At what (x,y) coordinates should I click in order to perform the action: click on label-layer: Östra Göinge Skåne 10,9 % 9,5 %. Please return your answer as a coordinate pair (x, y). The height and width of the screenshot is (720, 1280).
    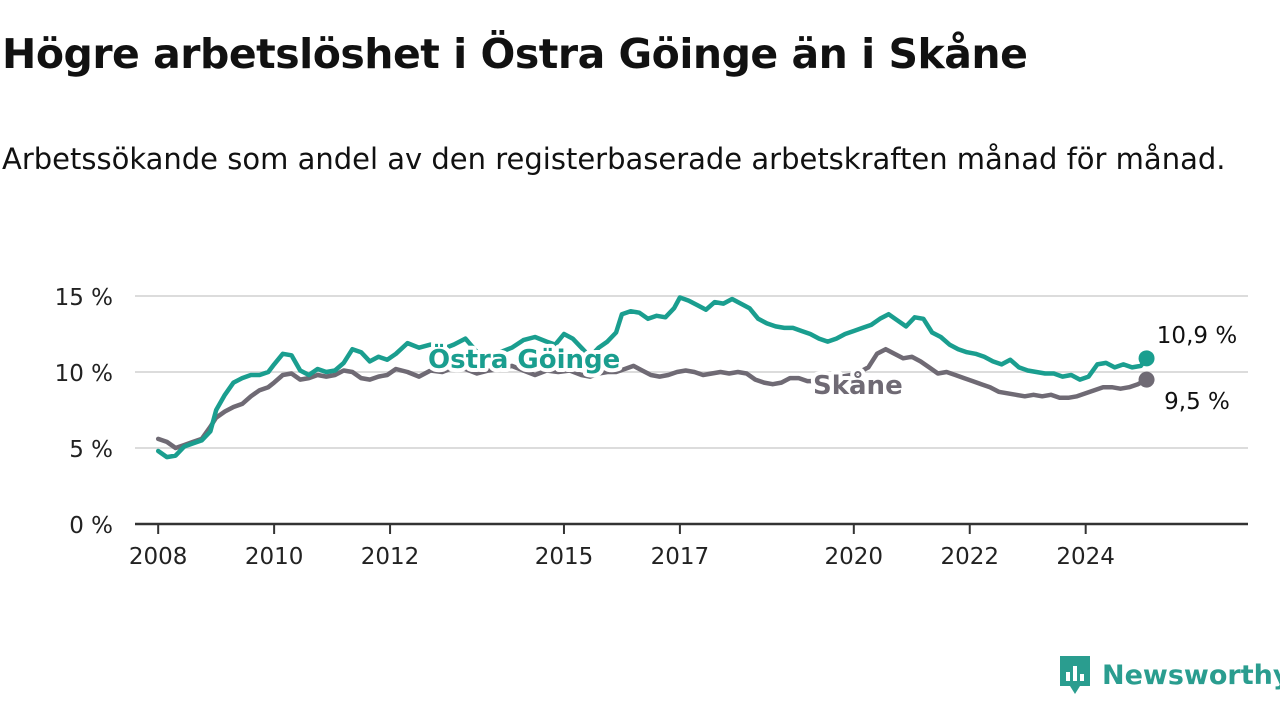
    Looking at the image, I should click on (832, 369).